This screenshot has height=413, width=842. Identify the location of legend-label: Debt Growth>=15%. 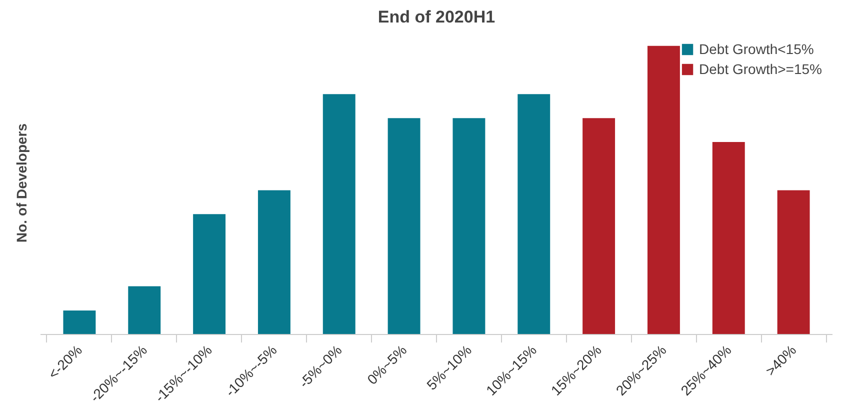
(760, 69).